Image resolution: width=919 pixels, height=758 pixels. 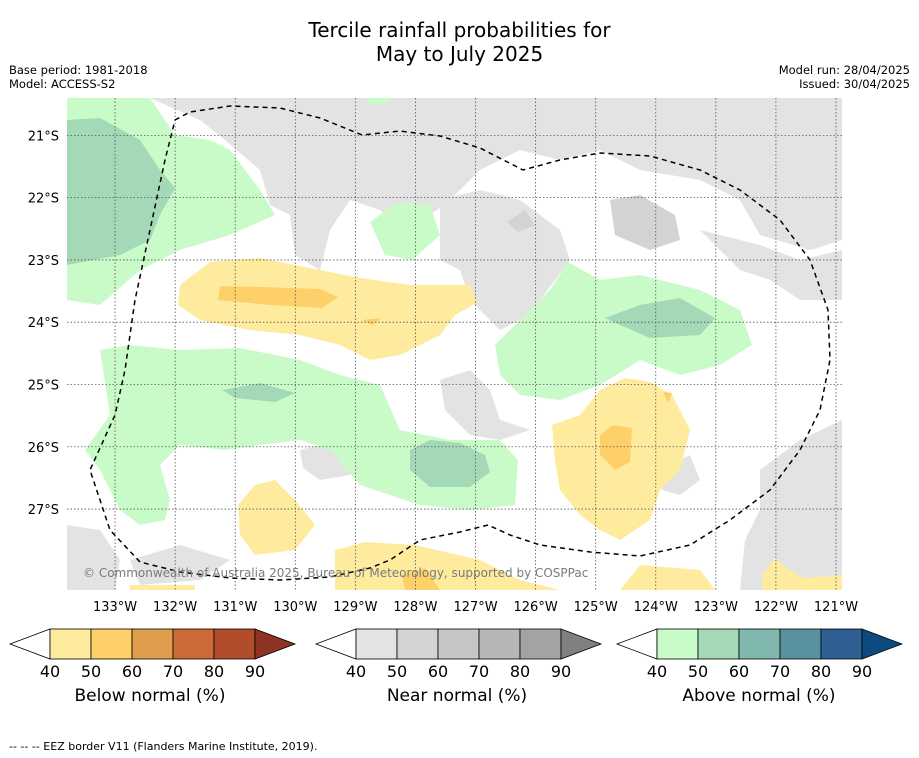 I want to click on colorbar-above-title: Above normal (%), so click(x=759, y=696).